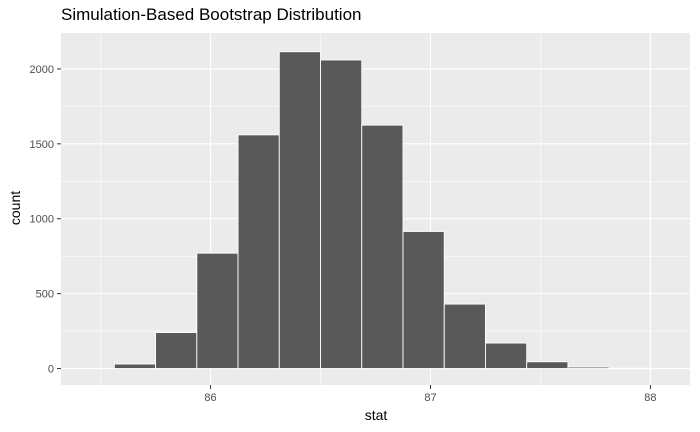 This screenshot has width=700, height=432. I want to click on y-axis-ticks: 0 500 1000 1500 2000, so click(45, 220).